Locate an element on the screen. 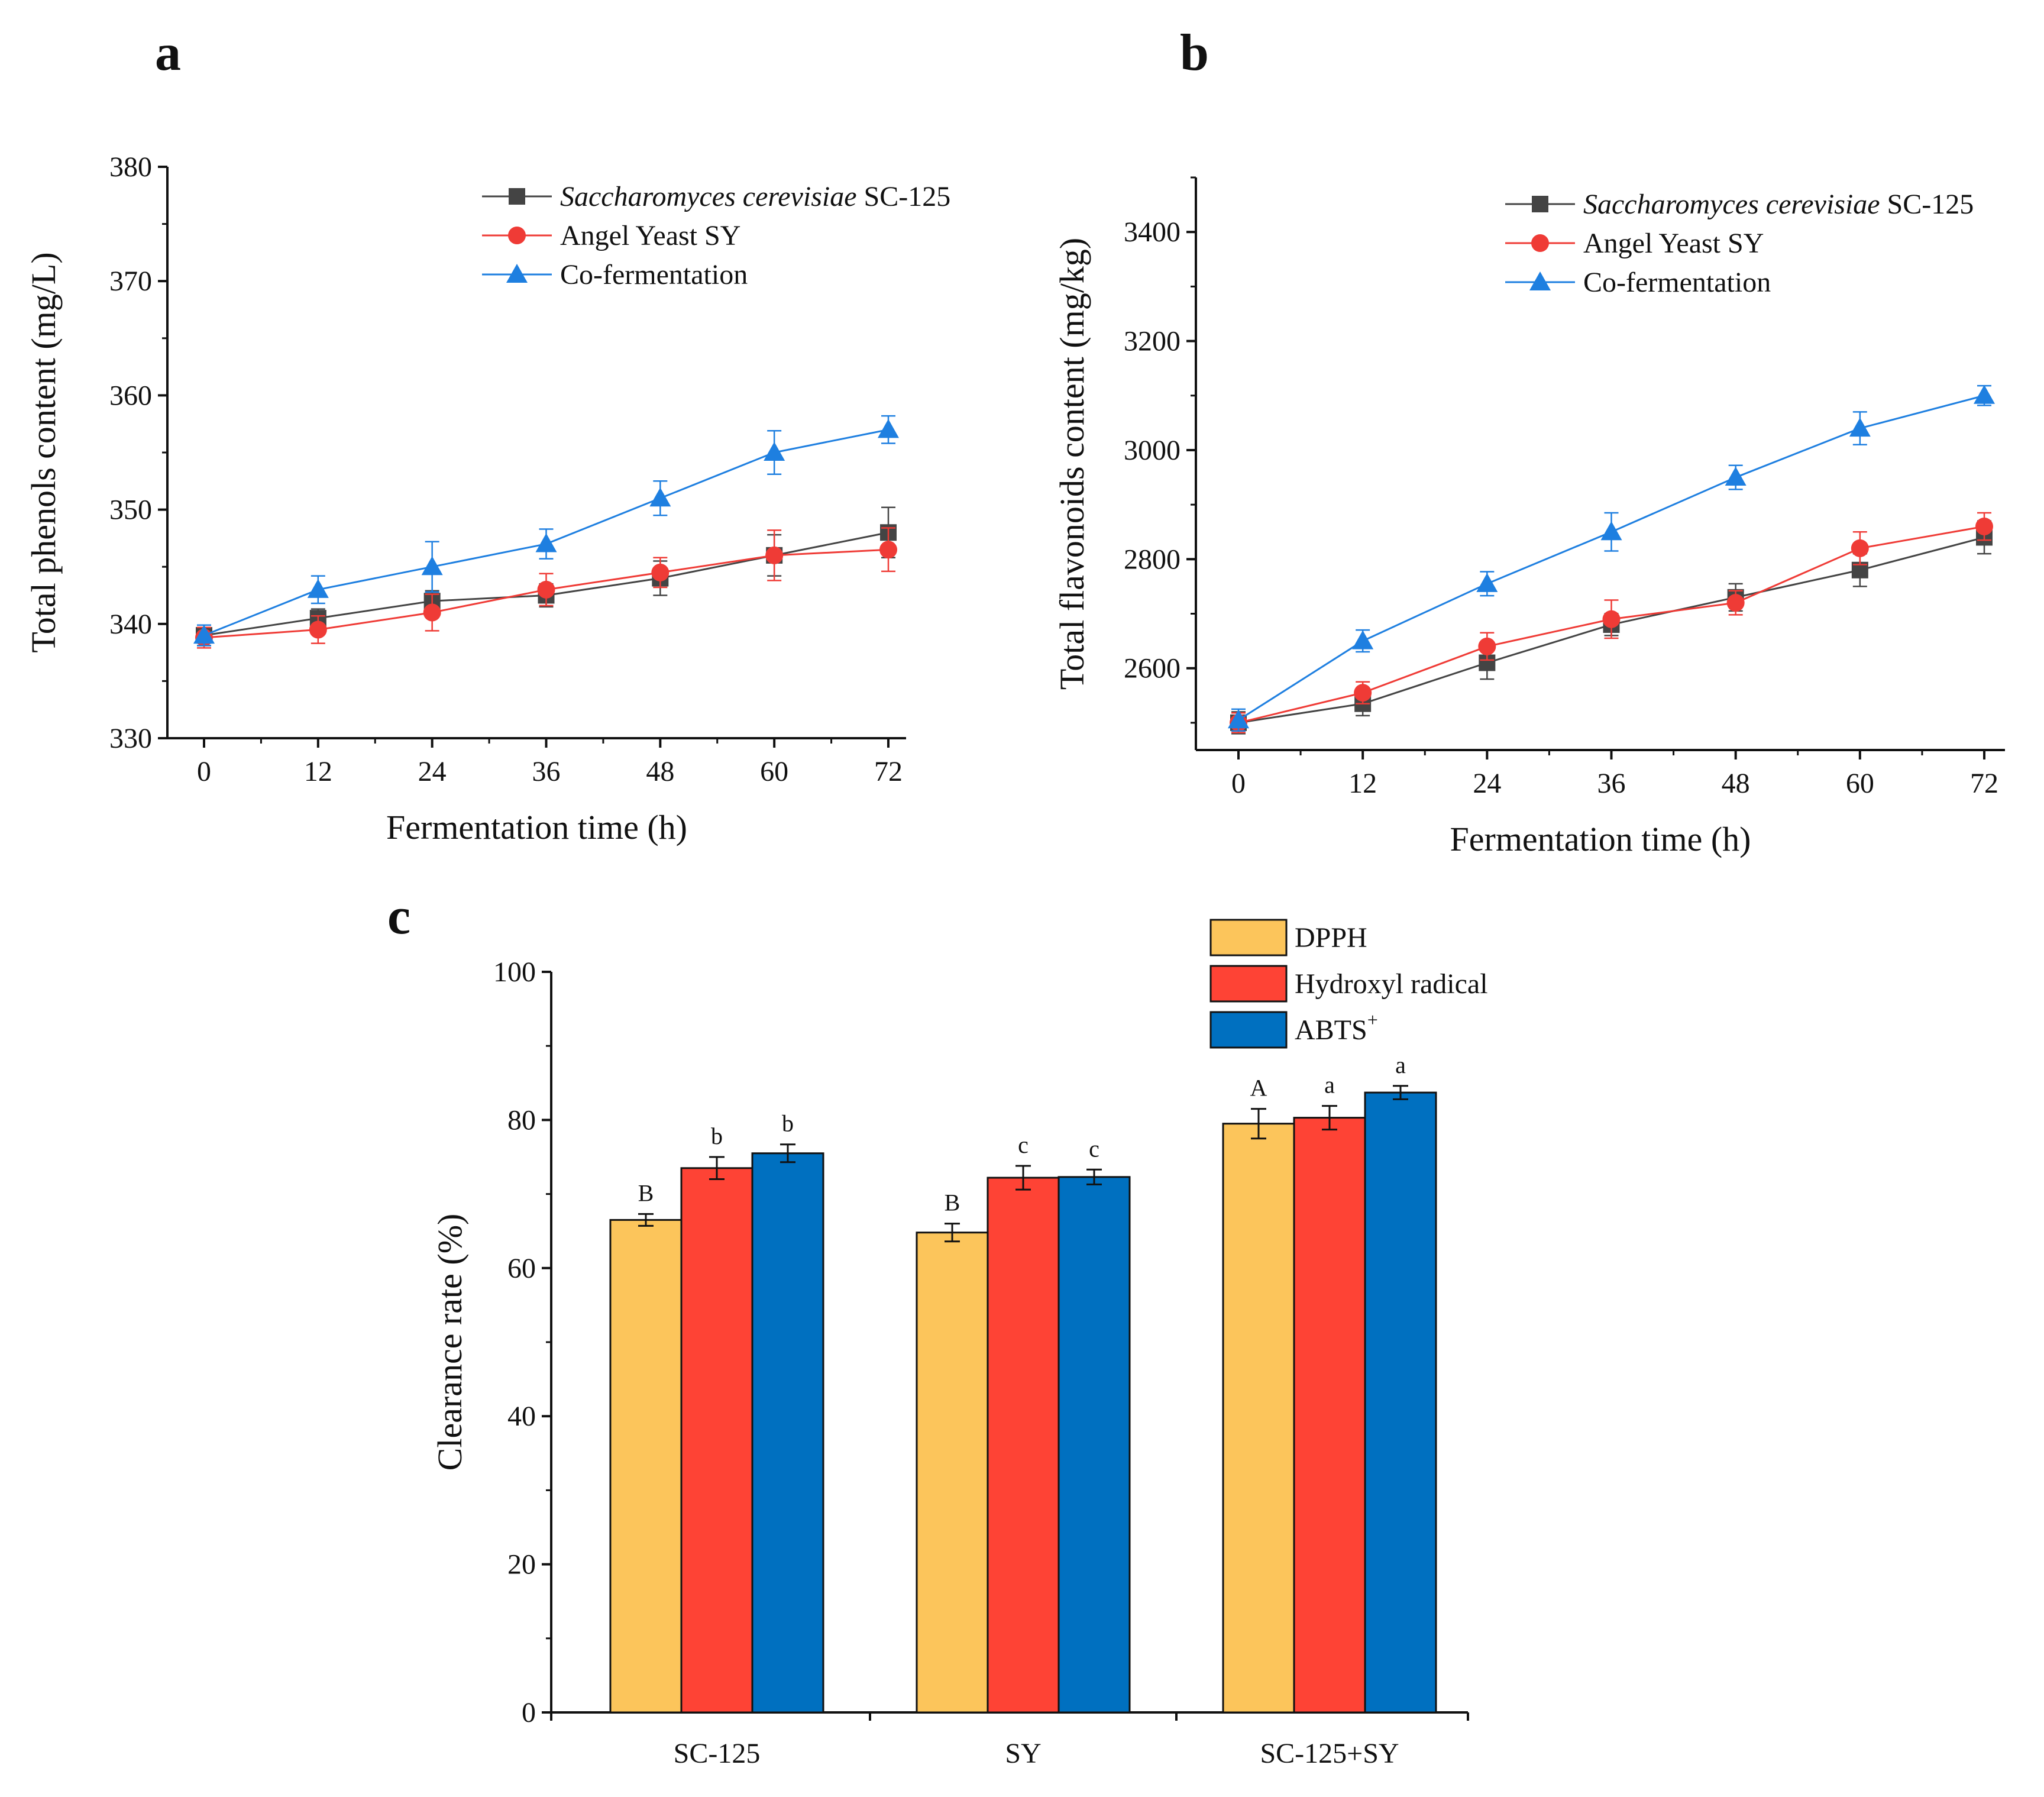  legend-label-text: ABTS is located at coordinates (1331, 1030).